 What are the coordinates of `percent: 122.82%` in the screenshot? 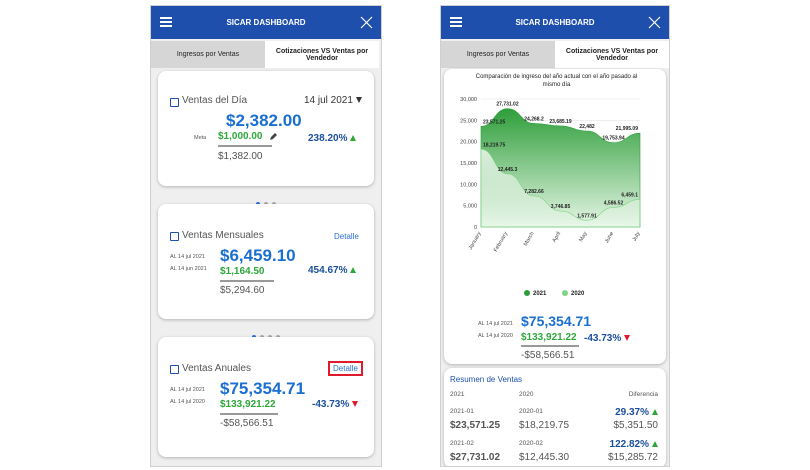 It's located at (634, 444).